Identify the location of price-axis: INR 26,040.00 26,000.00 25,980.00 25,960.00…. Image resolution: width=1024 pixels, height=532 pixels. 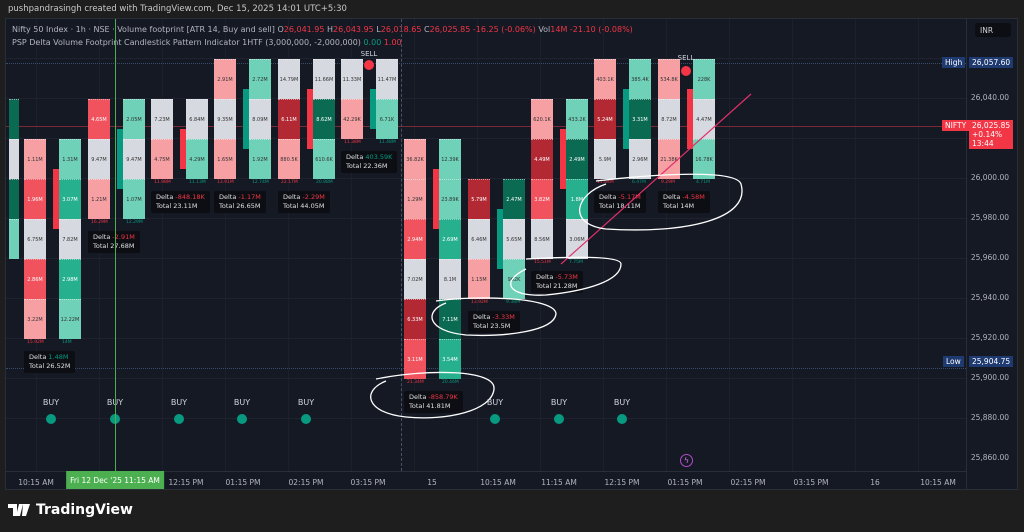
(979, 254).